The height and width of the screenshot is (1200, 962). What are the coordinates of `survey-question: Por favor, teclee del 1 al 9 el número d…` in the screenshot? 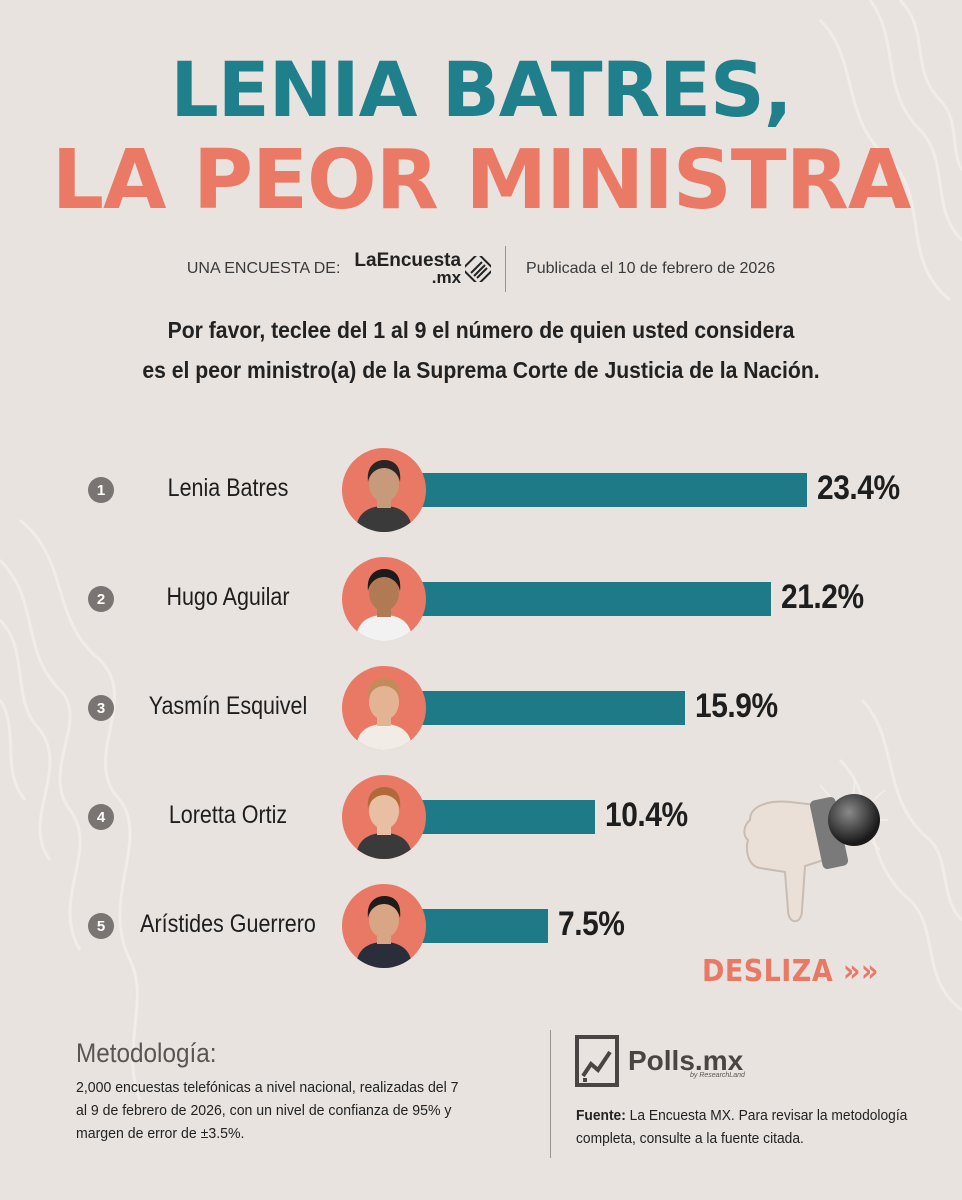 It's located at (480, 350).